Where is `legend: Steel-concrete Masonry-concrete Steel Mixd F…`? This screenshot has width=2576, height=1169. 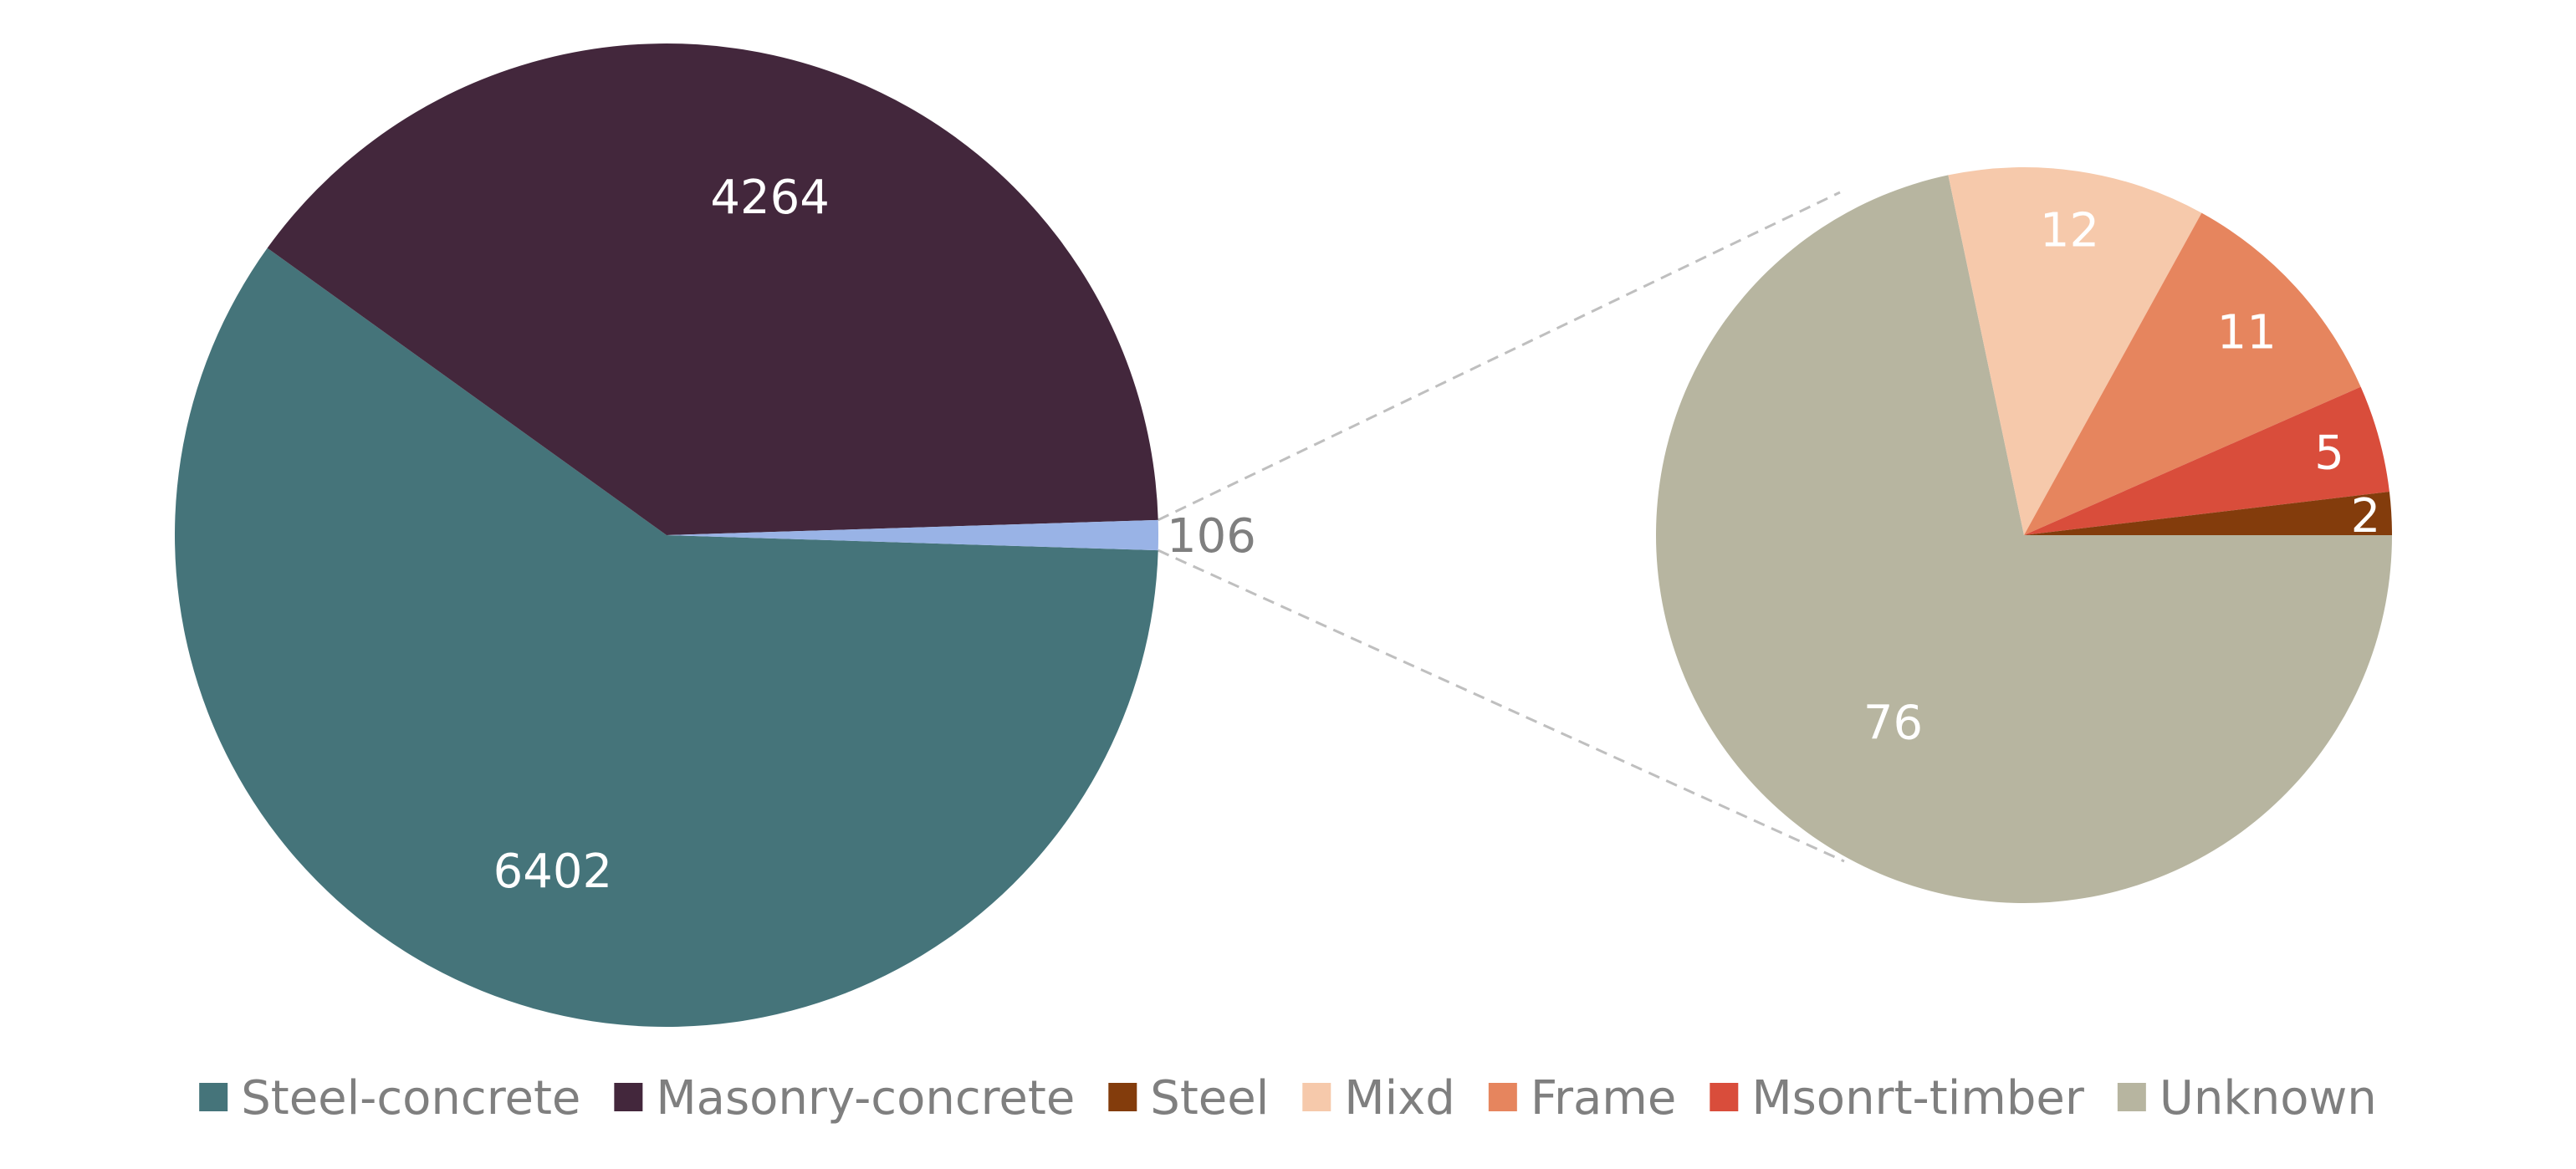
legend: Steel-concrete Masonry-concrete Steel Mixd F… is located at coordinates (1288, 1098).